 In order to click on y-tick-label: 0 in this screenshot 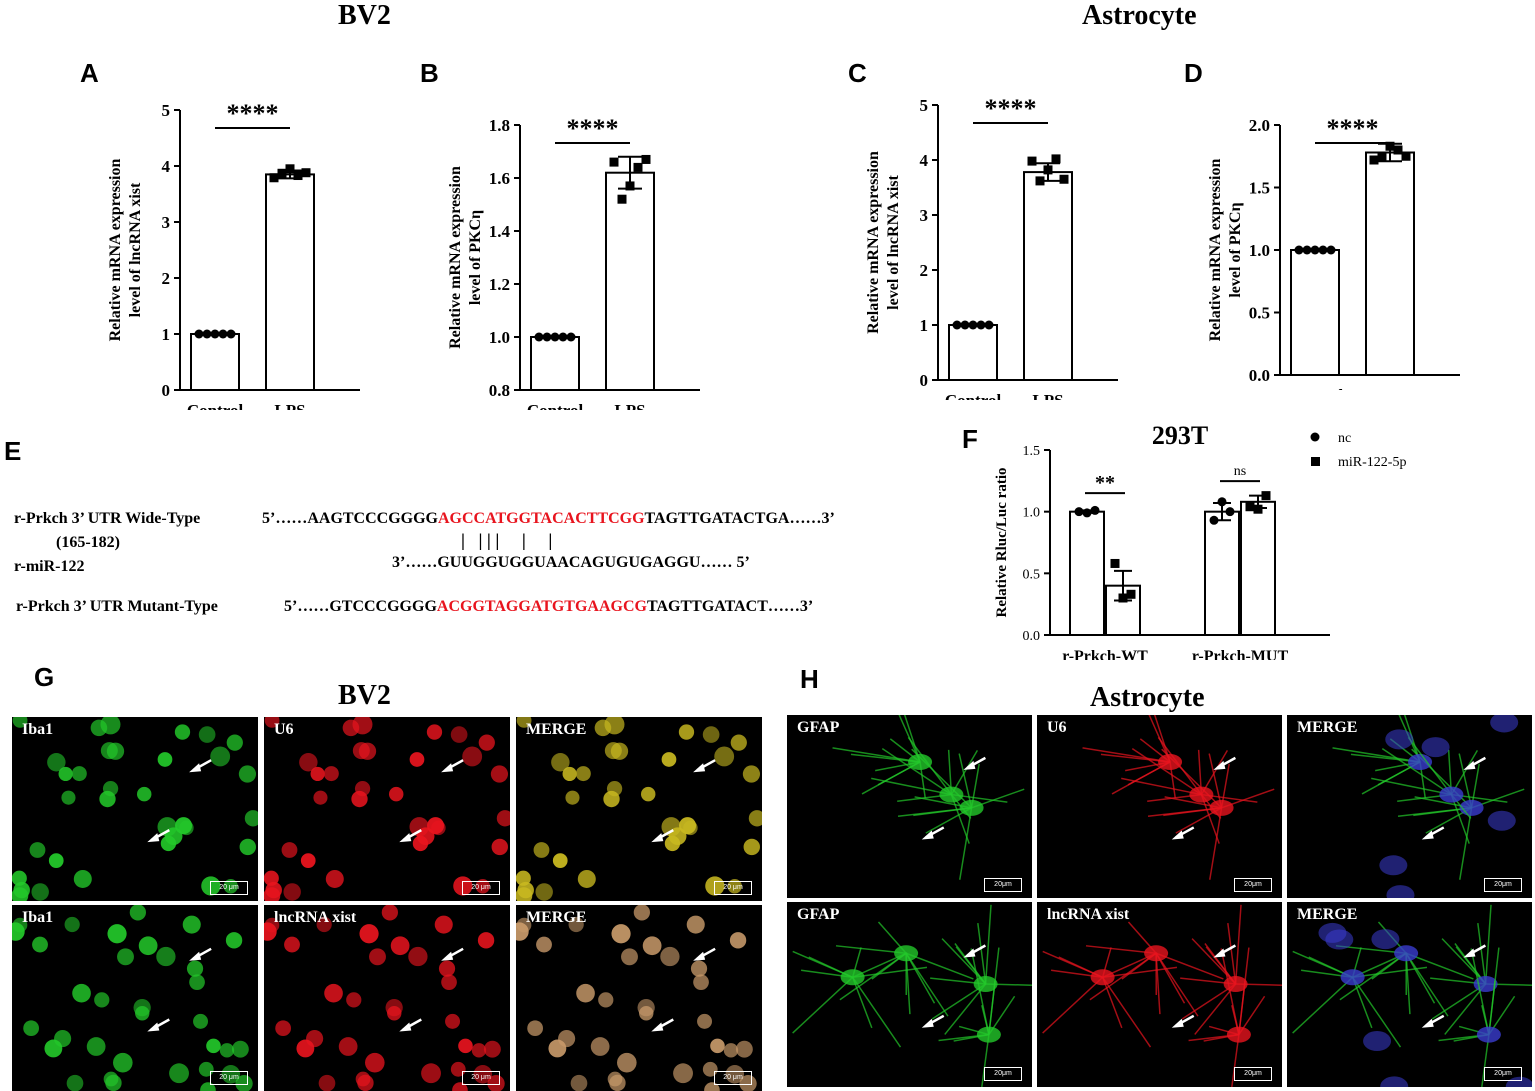, I will do `click(166, 390)`.